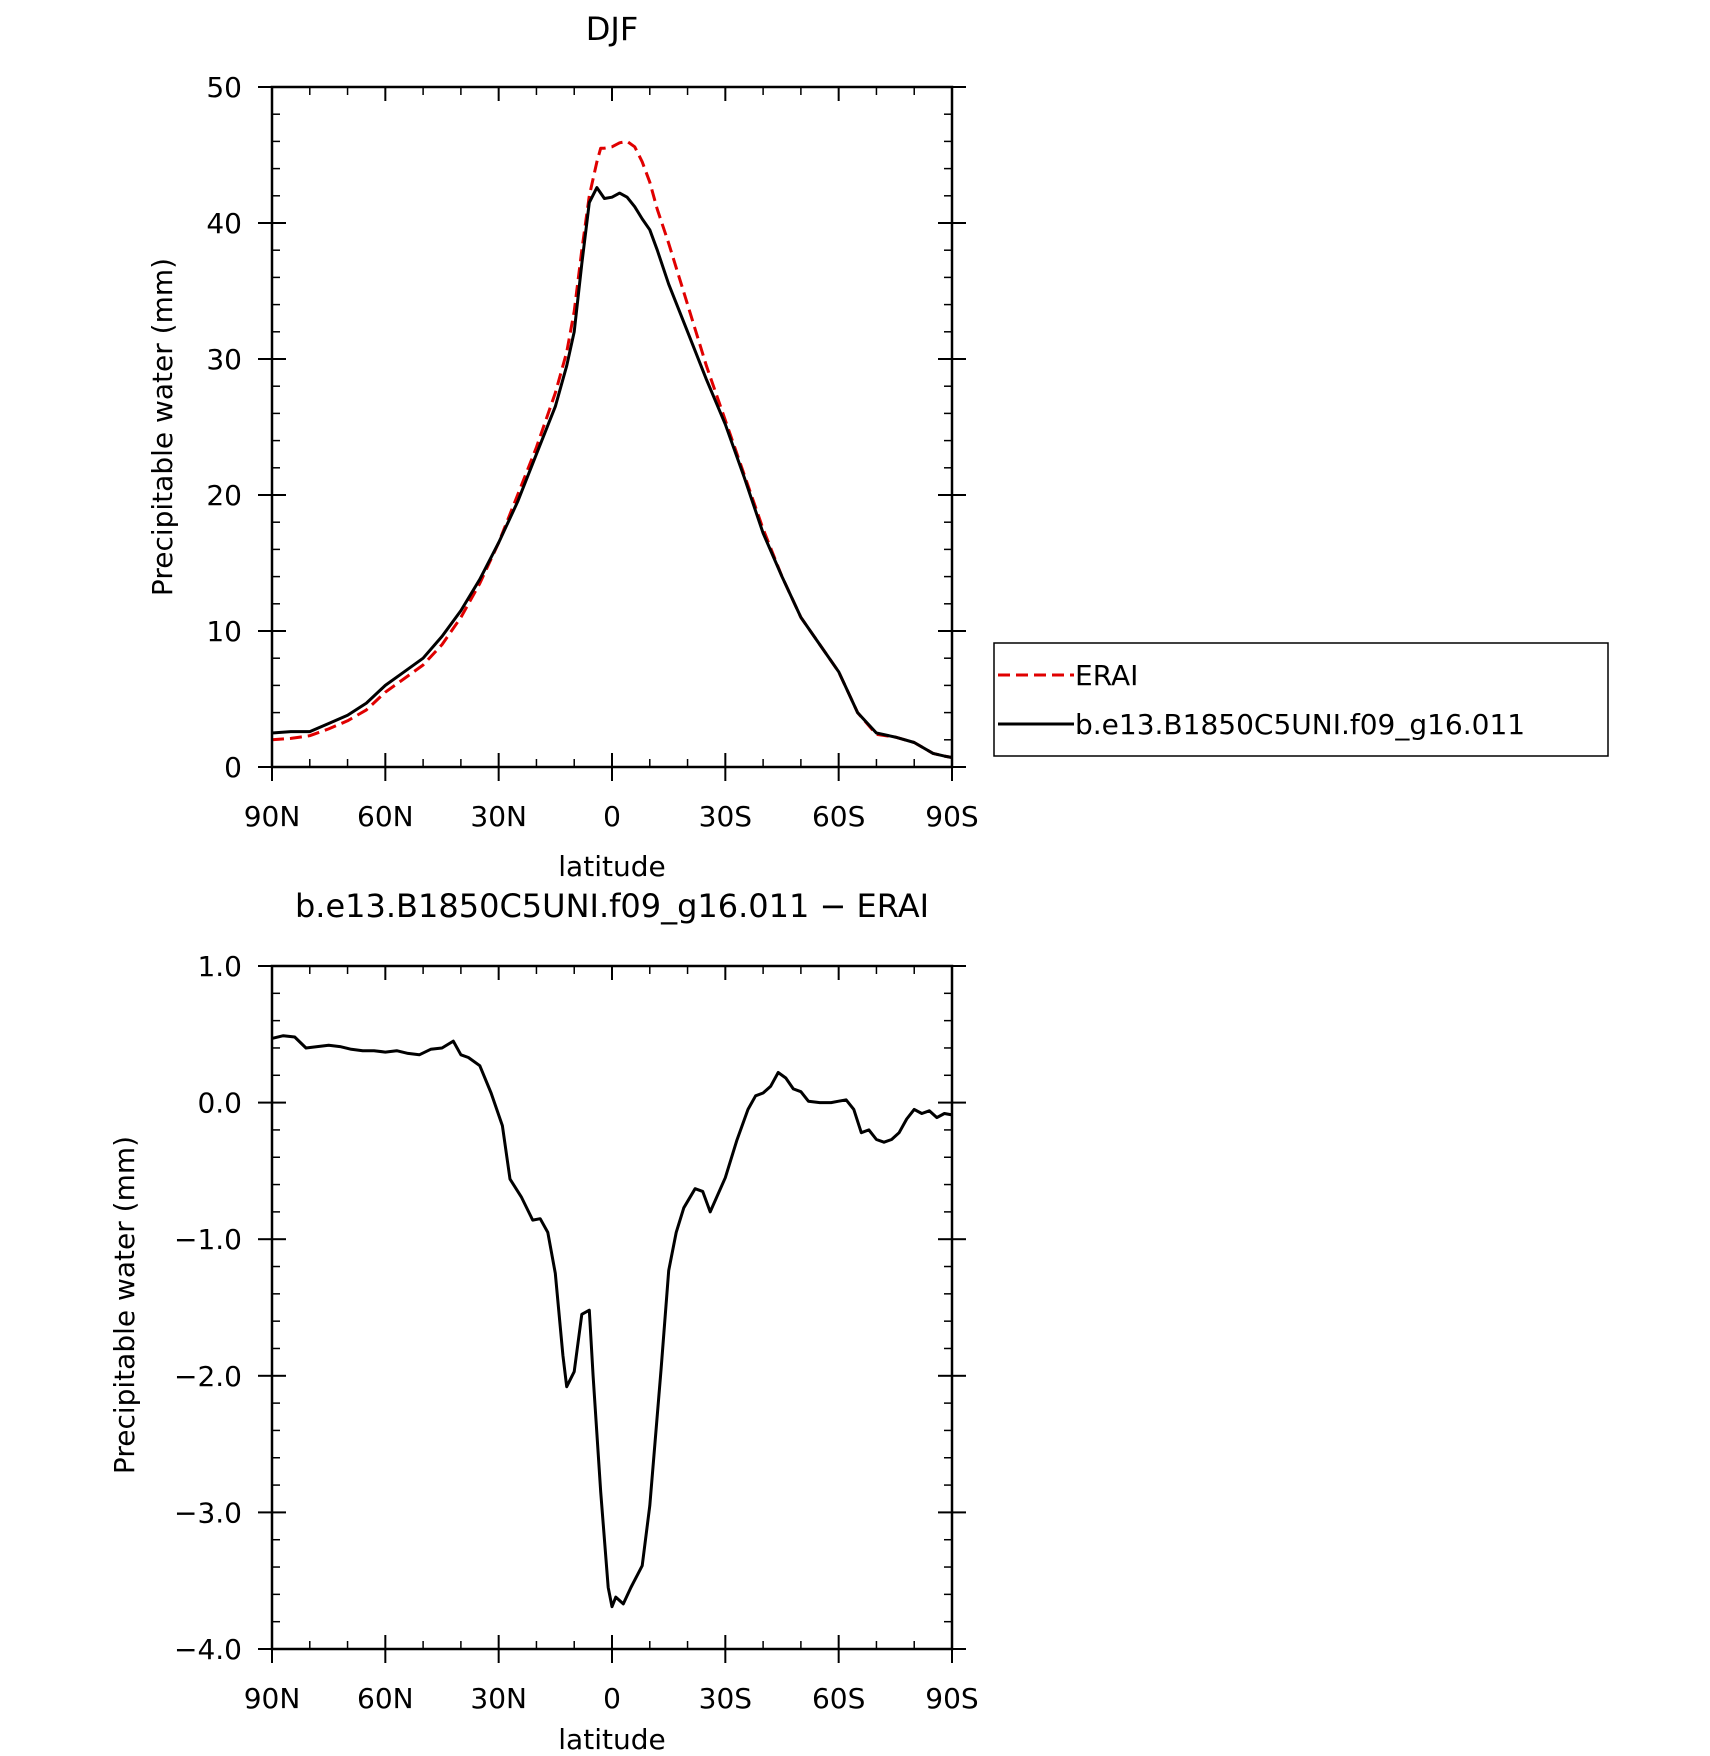 The image size is (1710, 1756). I want to click on y-tick-label: −4.0, so click(208, 1649).